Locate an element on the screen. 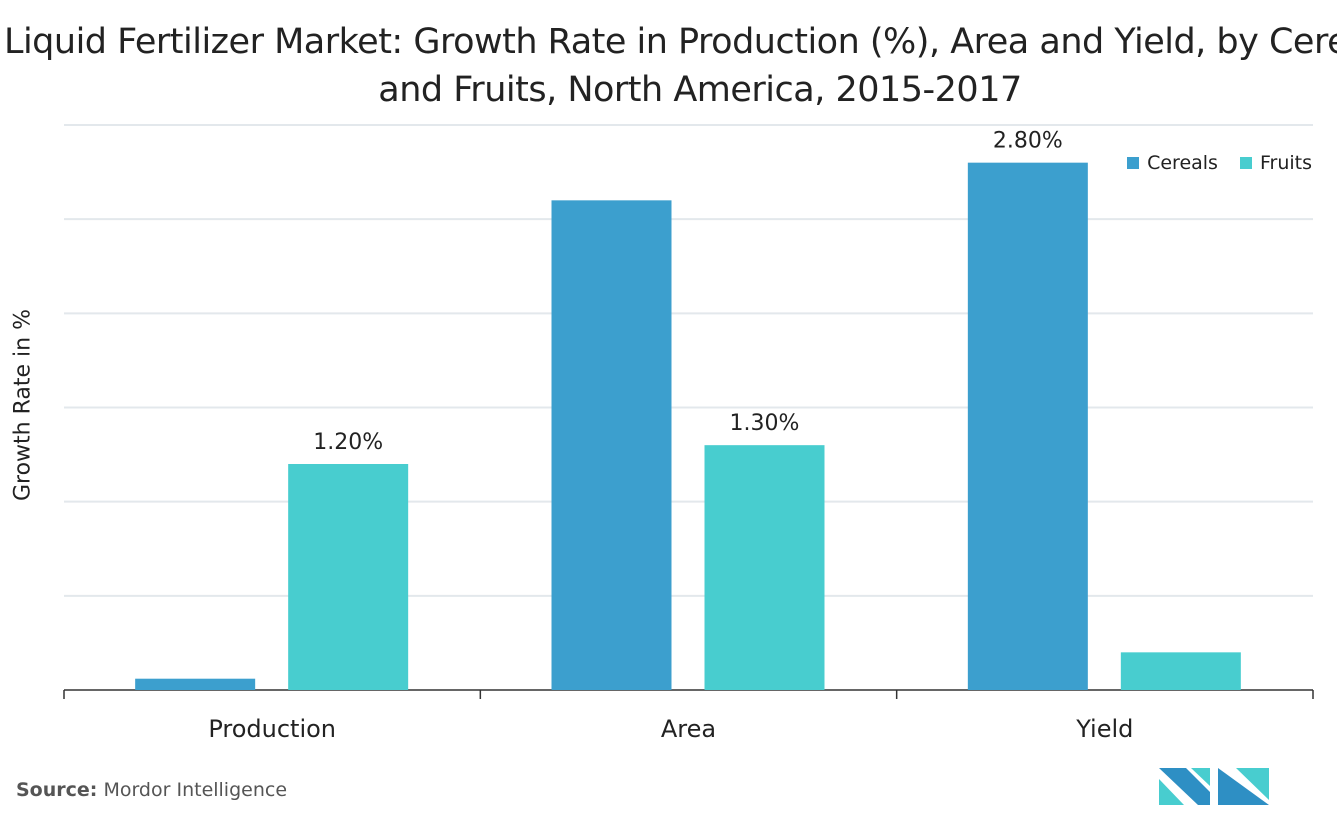 This screenshot has width=1337, height=819. source-text: Mordor Intelligence is located at coordinates (195, 790).